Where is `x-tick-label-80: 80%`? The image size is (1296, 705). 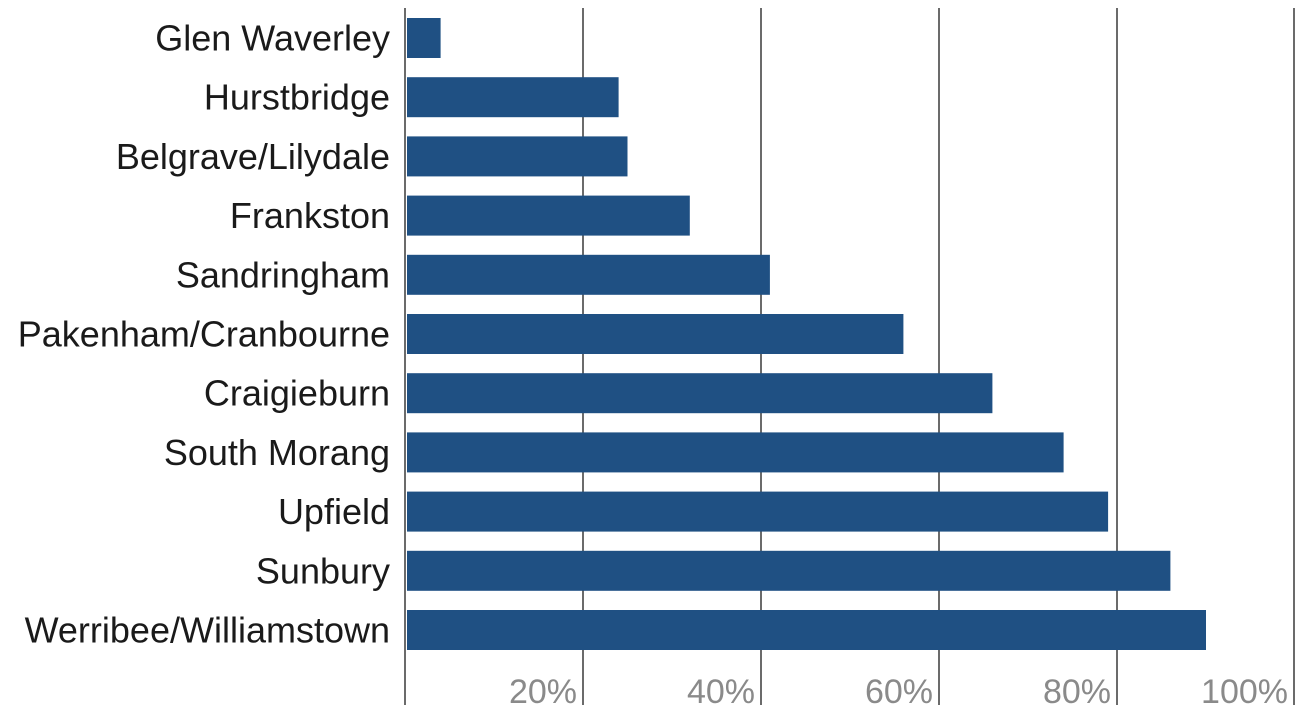
x-tick-label-80: 80% is located at coordinates (1077, 689).